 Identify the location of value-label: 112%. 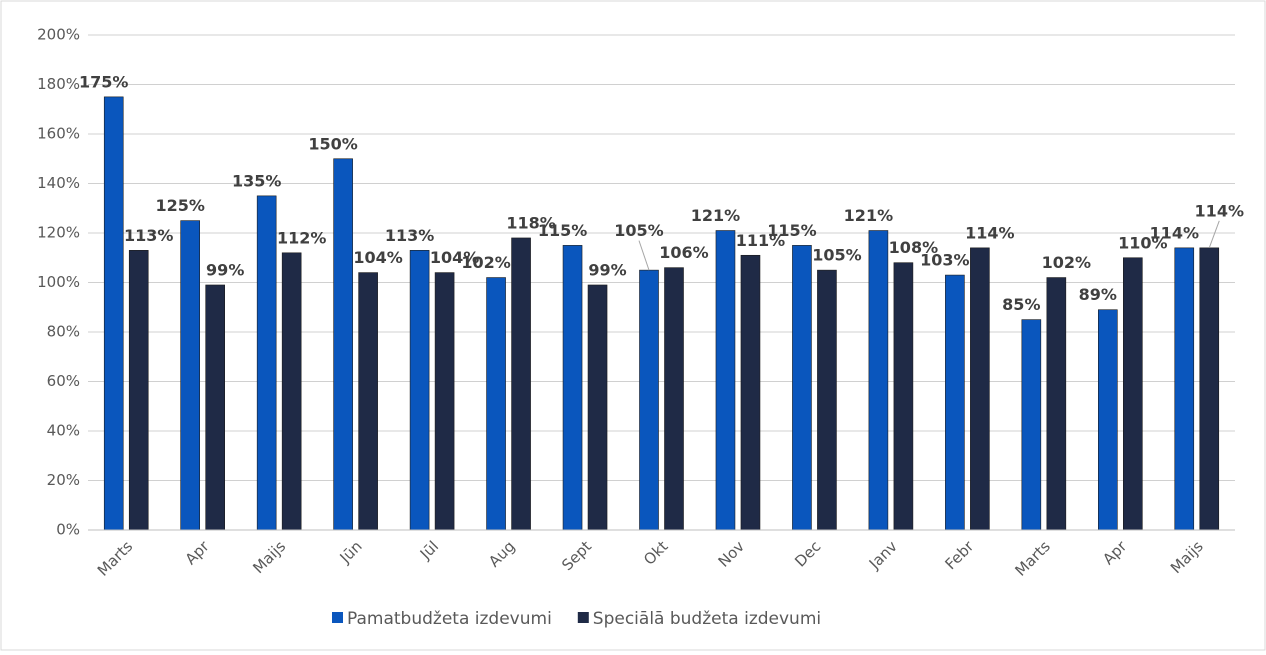
(301, 237).